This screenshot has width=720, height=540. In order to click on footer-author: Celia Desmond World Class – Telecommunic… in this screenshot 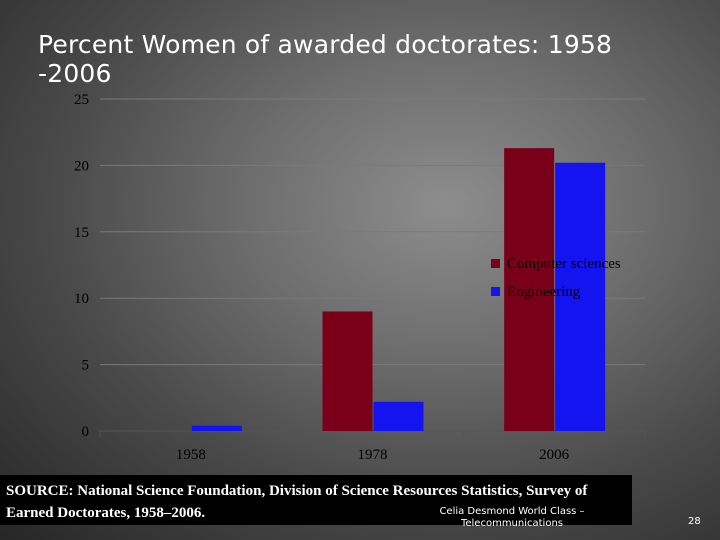, I will do `click(512, 517)`.